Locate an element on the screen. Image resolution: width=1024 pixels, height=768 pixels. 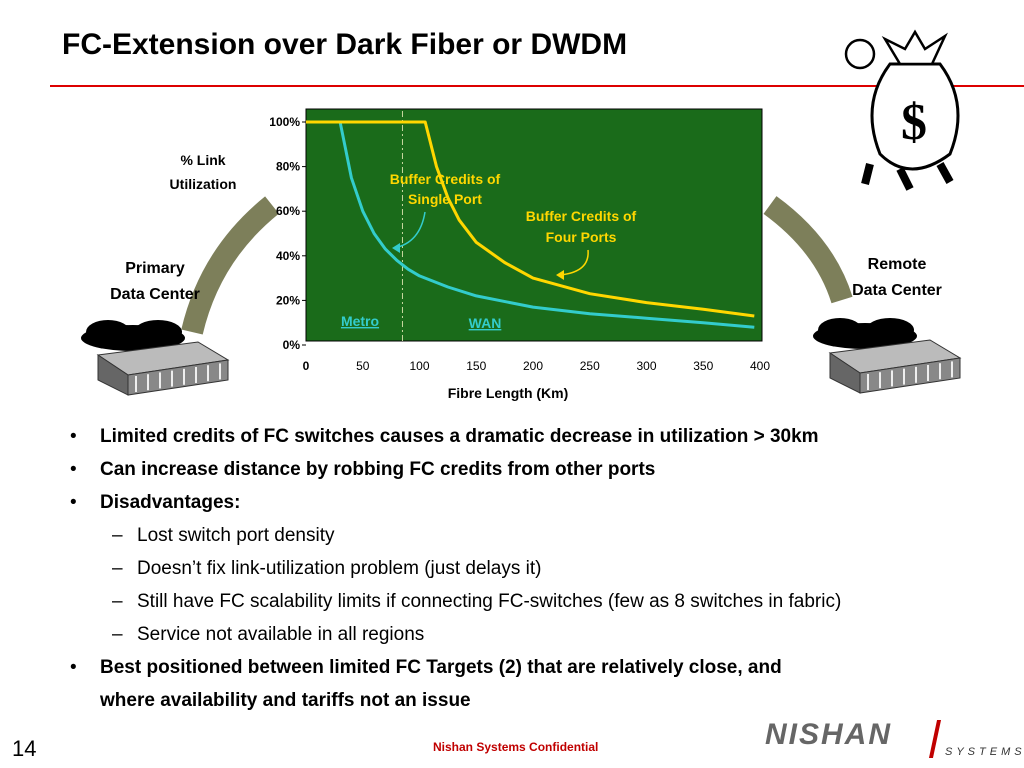
y-tick-label: 60% is located at coordinates (288, 211).